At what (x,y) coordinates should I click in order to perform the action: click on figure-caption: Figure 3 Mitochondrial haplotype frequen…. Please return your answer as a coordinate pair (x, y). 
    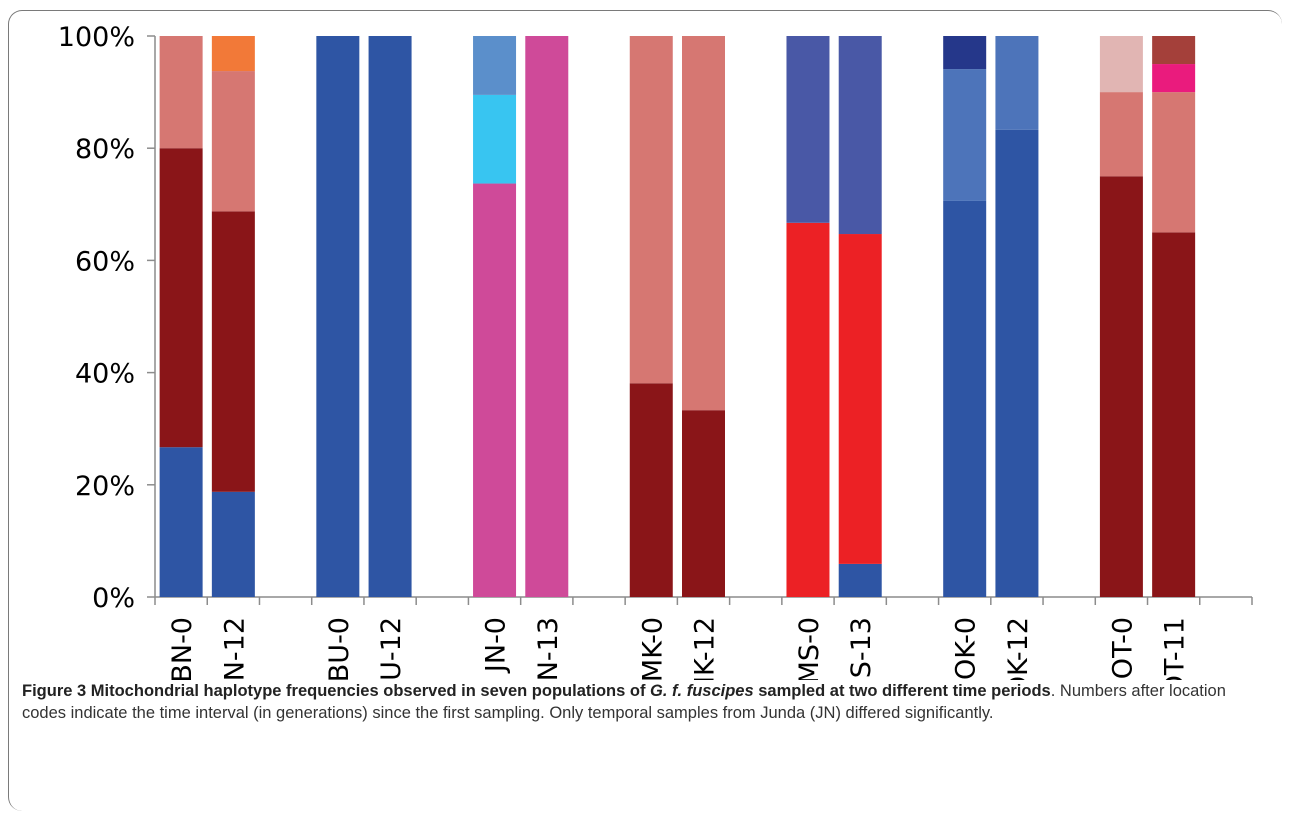
    Looking at the image, I should click on (646, 702).